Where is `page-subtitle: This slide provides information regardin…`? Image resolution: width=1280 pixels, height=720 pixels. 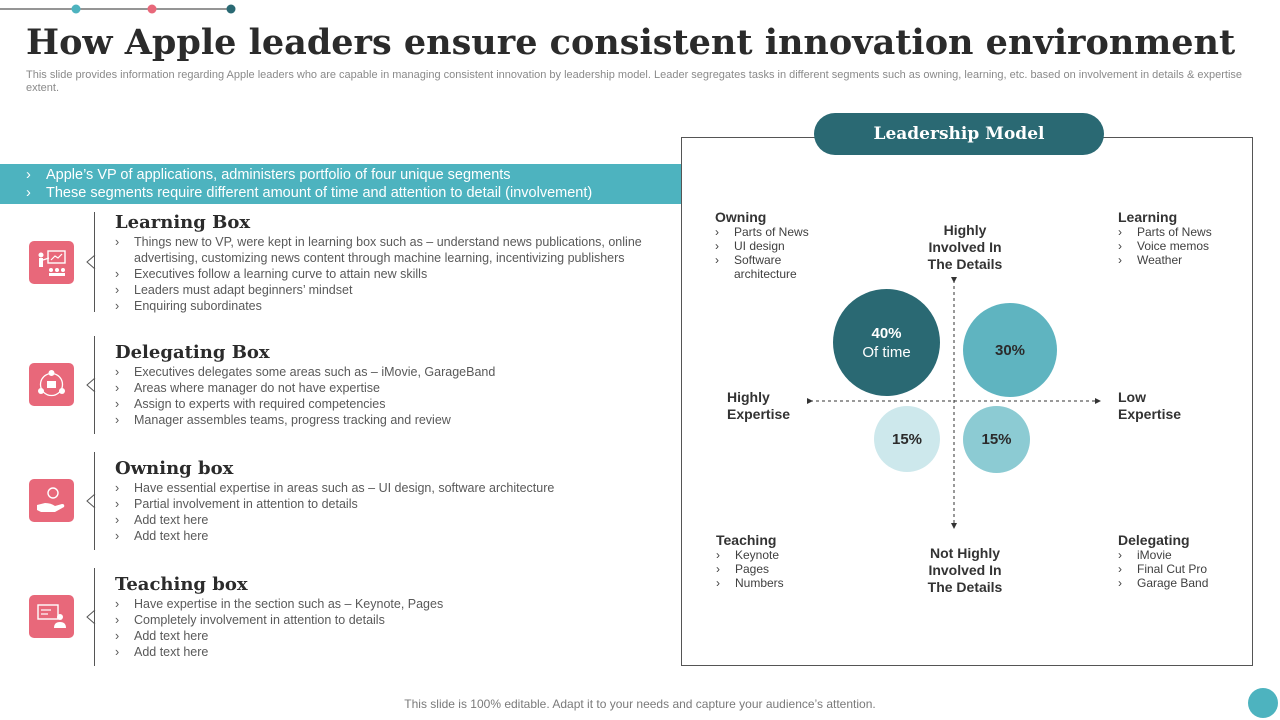 page-subtitle: This slide provides information regardin… is located at coordinates (634, 81).